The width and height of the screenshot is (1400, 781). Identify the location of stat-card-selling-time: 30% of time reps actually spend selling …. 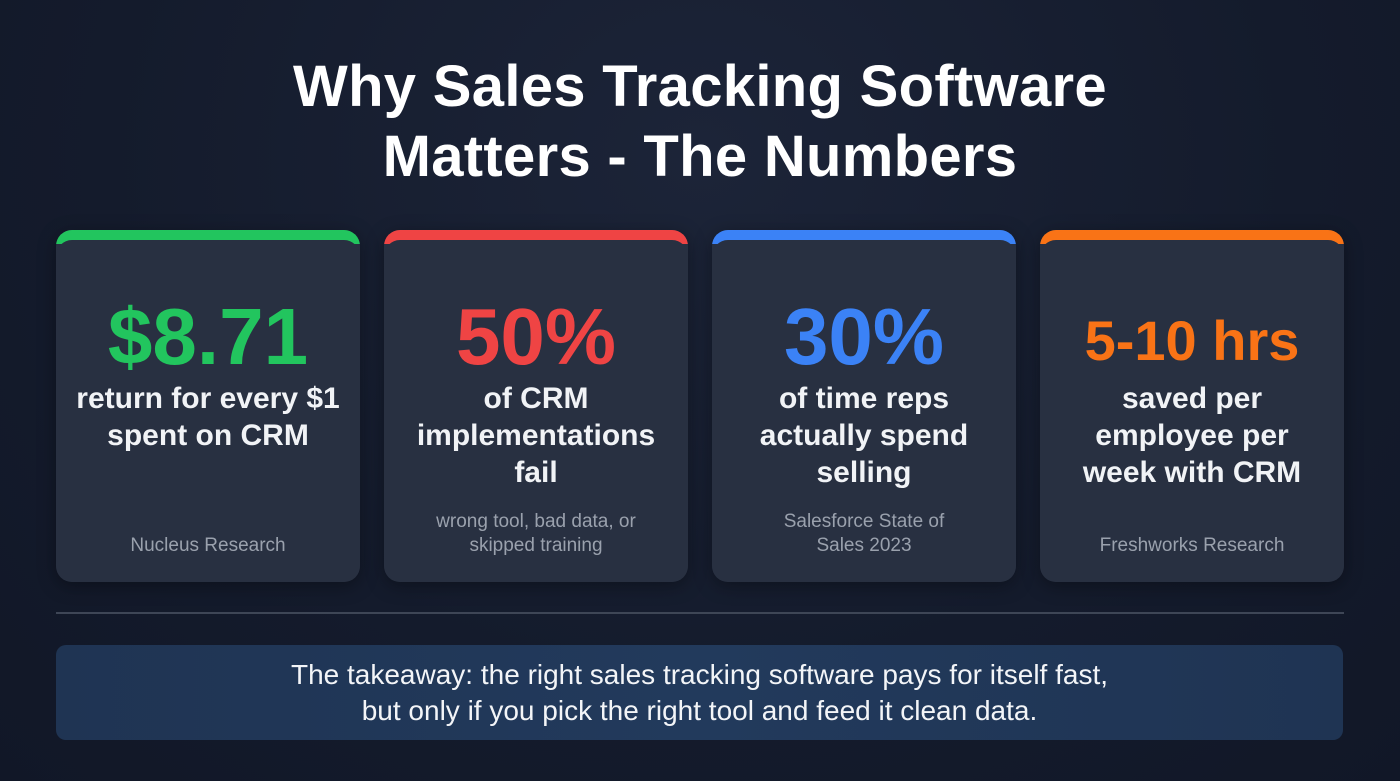
(864, 406).